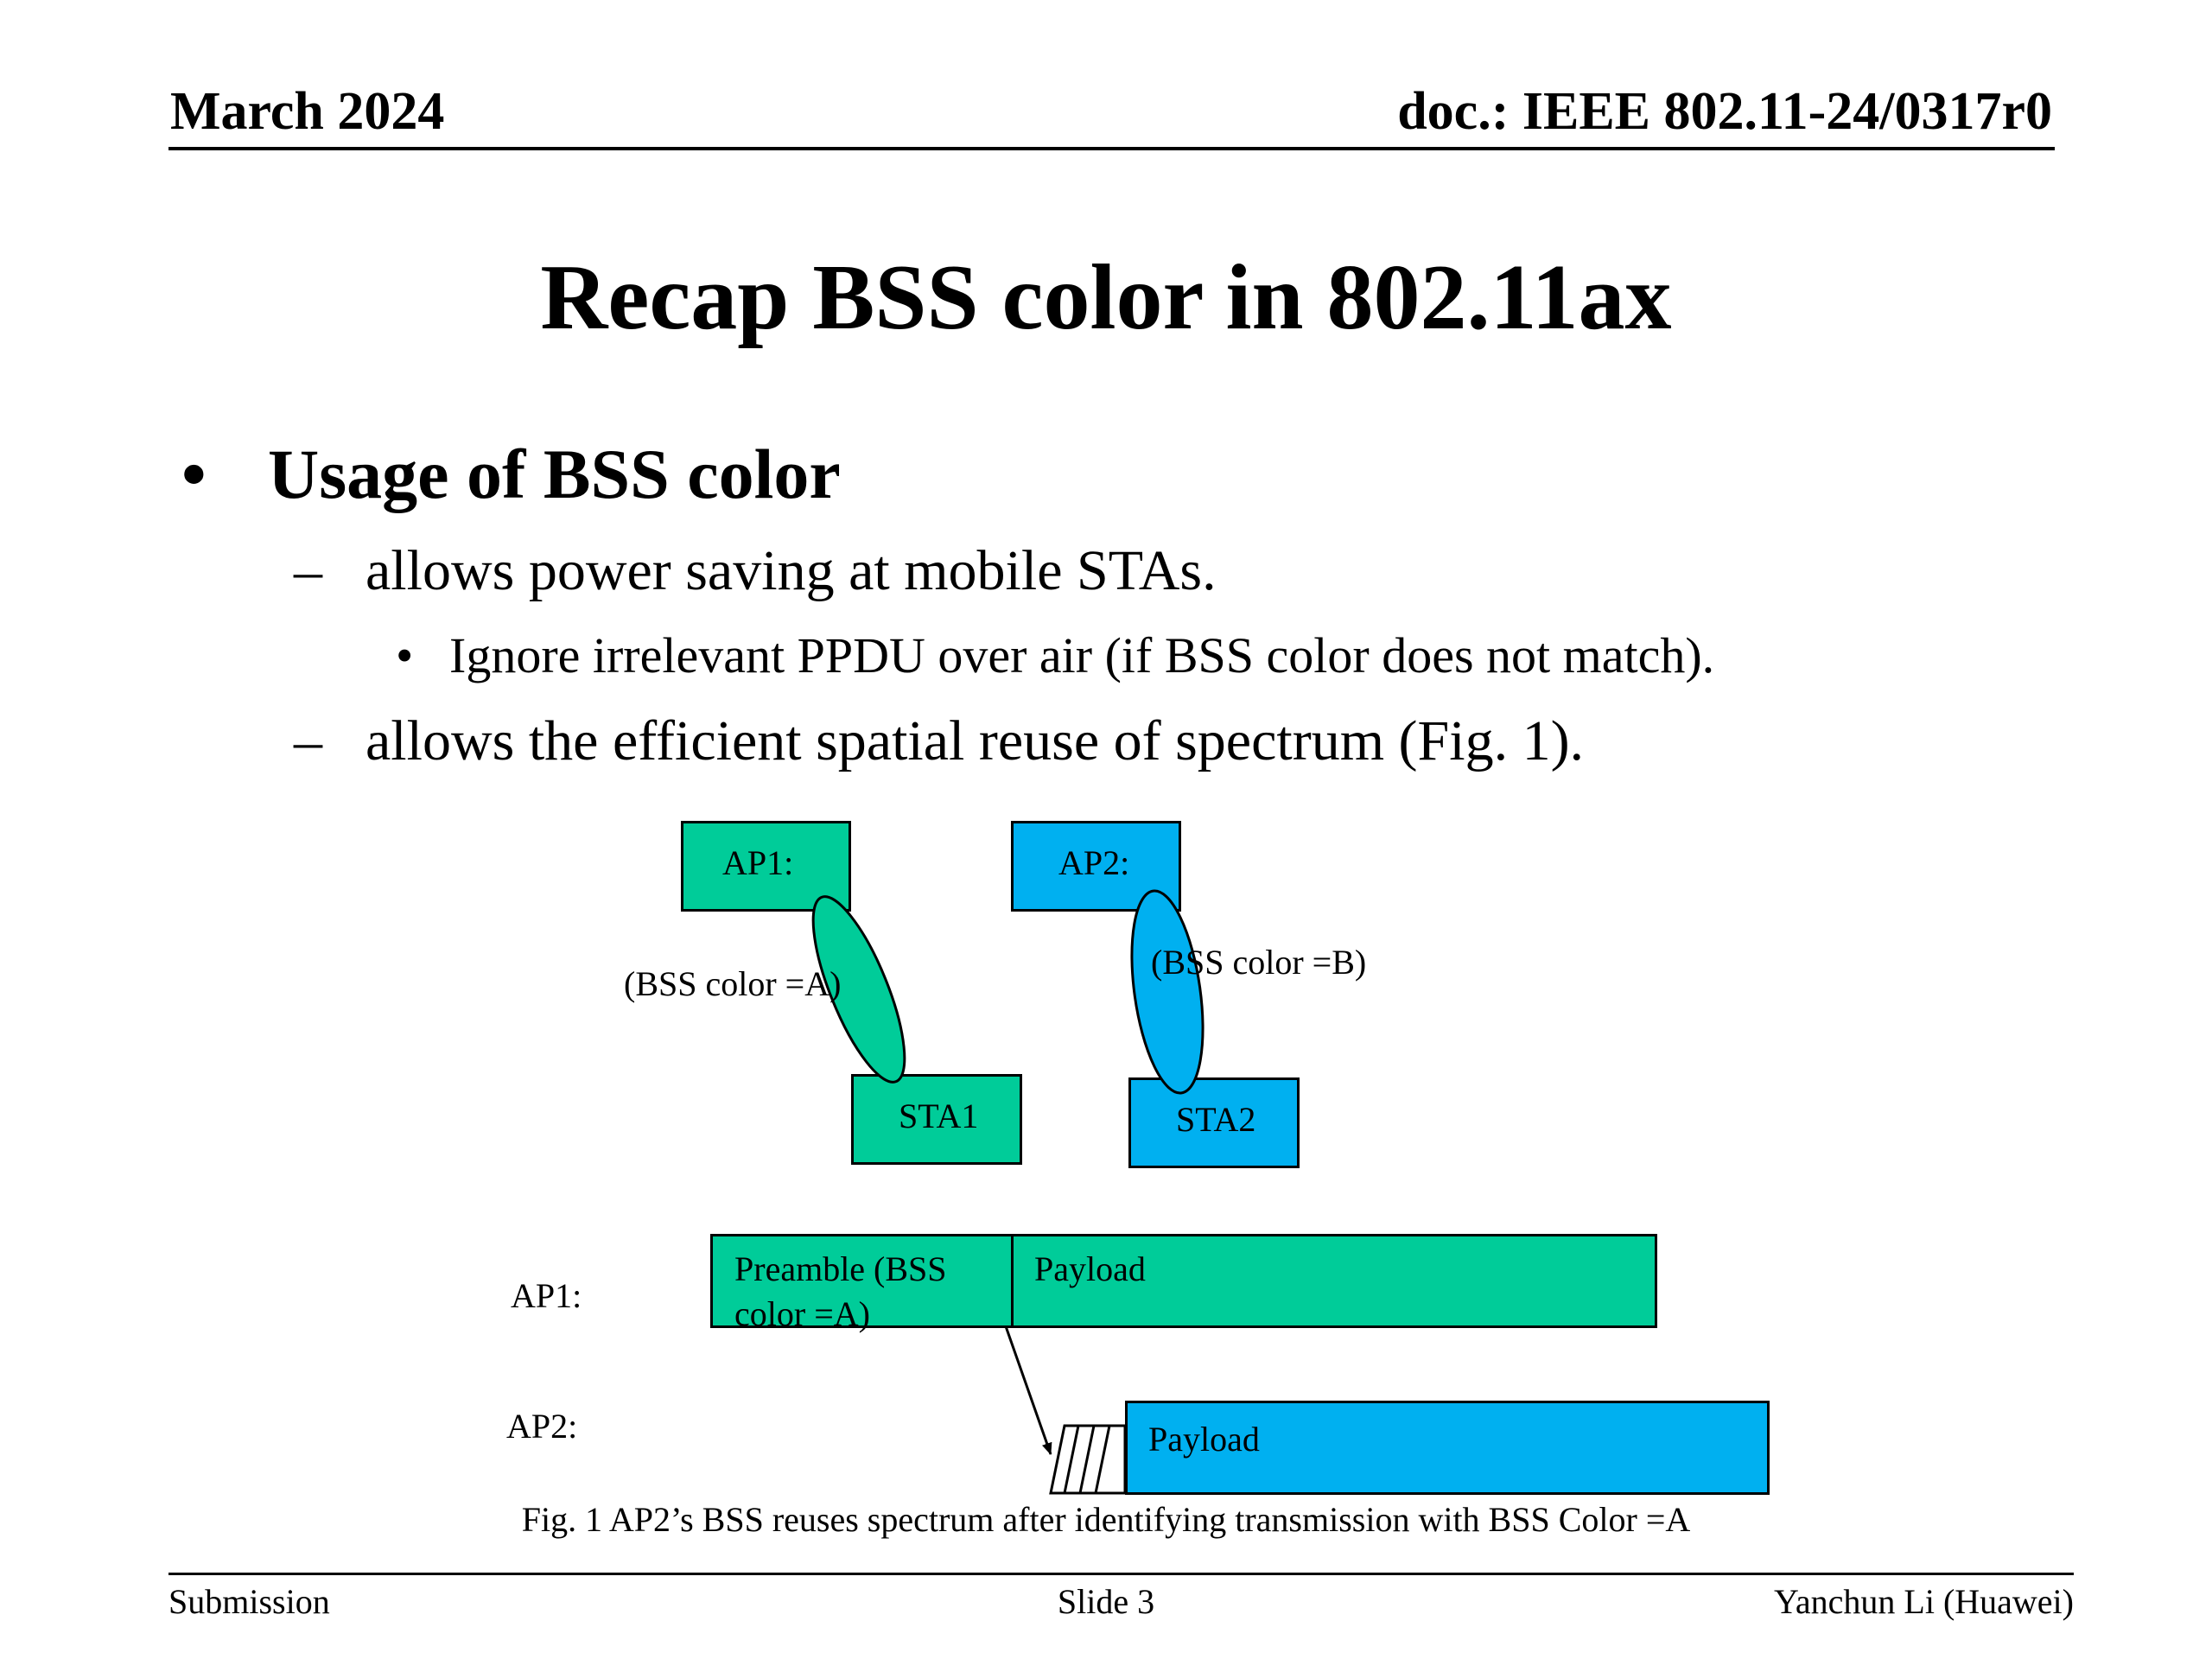 The width and height of the screenshot is (2212, 1659). What do you see at coordinates (939, 1115) in the screenshot?
I see `sta1-box-label: STA1` at bounding box center [939, 1115].